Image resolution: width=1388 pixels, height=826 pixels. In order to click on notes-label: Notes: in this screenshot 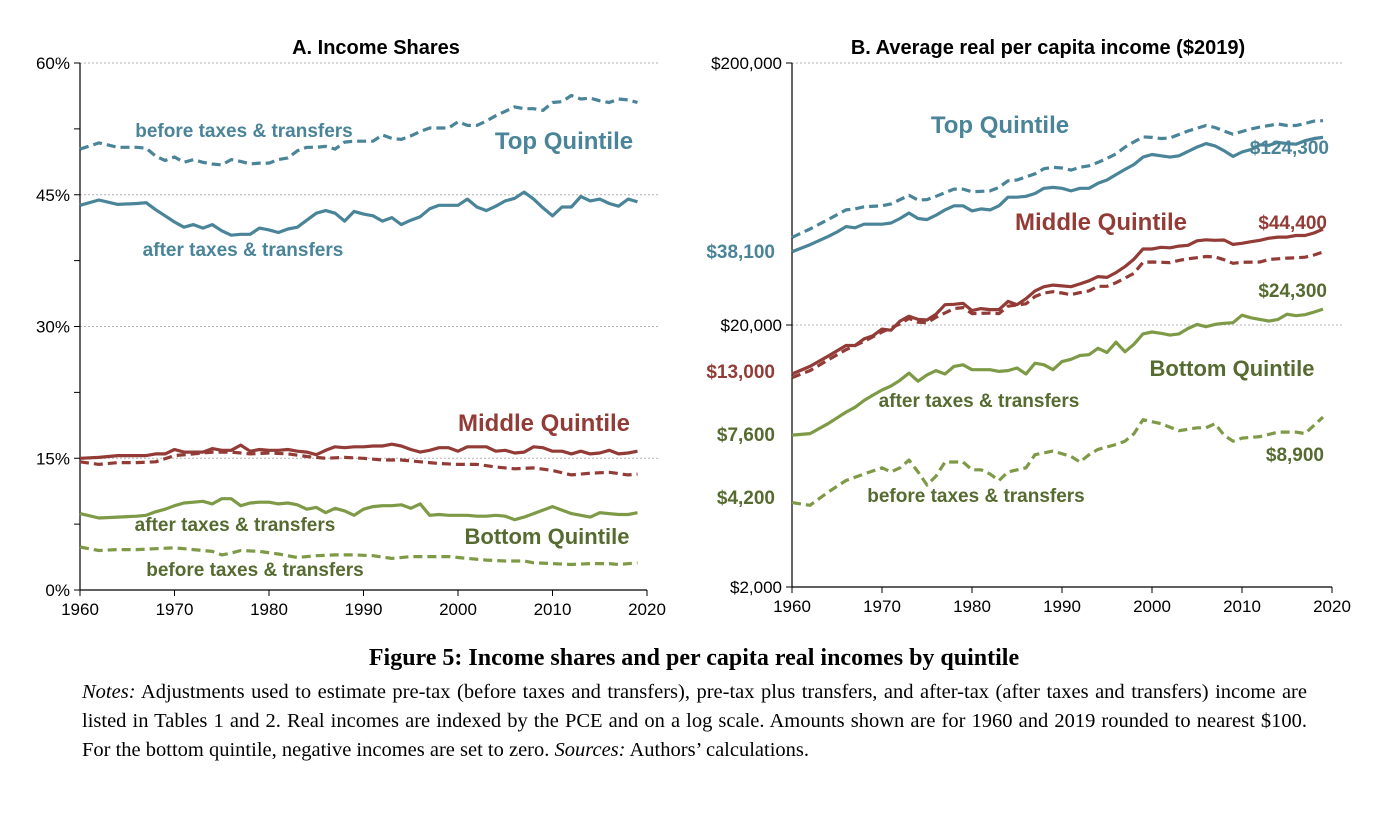, I will do `click(109, 692)`.